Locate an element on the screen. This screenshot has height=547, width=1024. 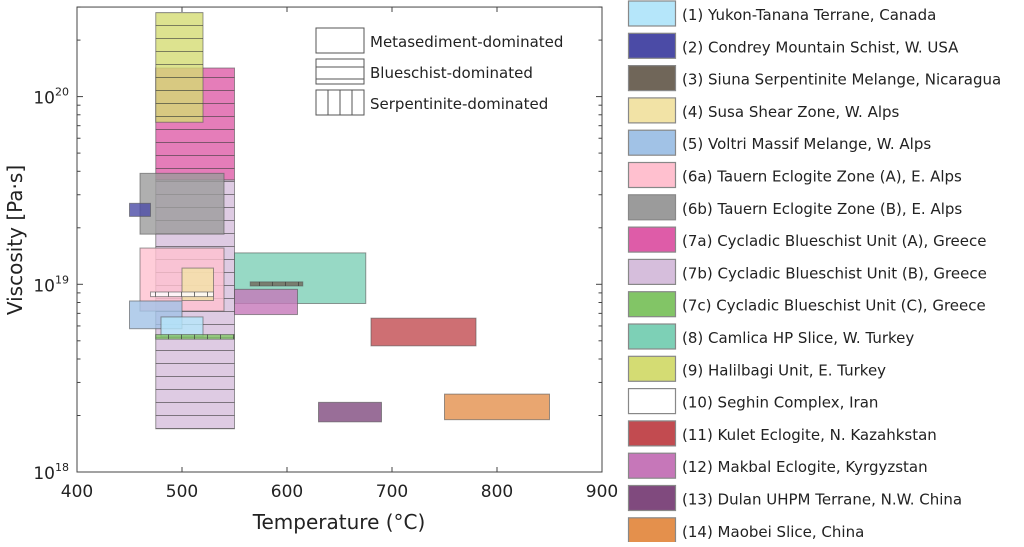
y-tick-label: 1019 is located at coordinates (51, 284).